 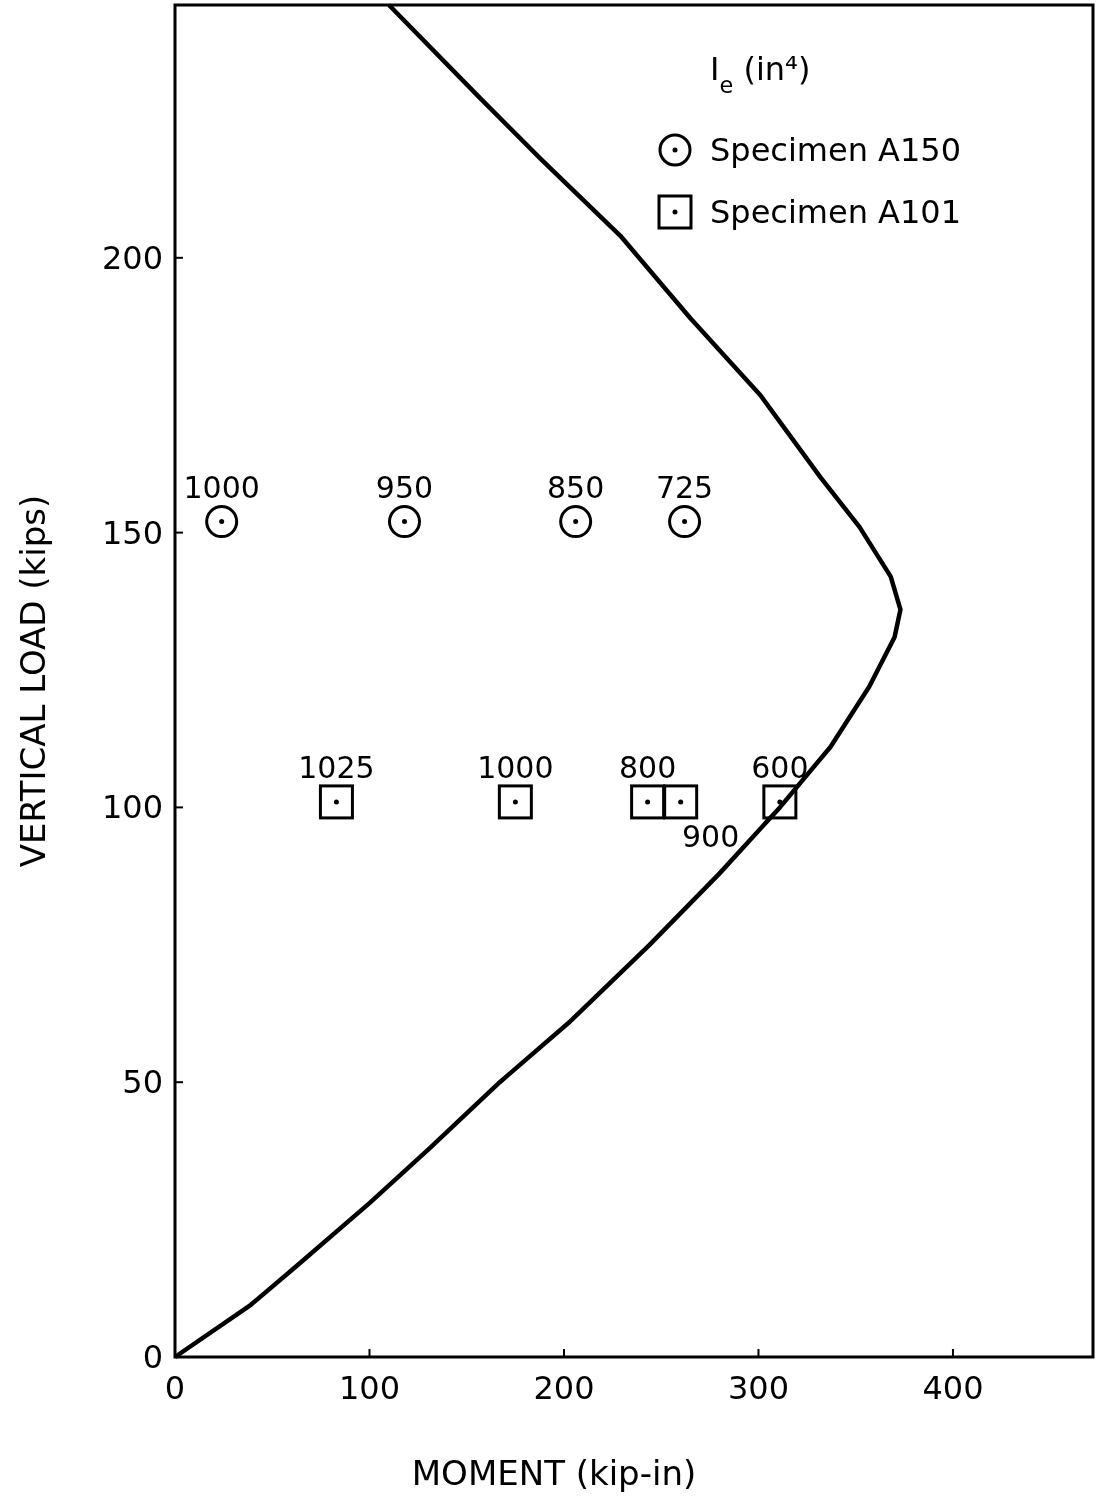 I want to click on x-tick-label: 0, so click(x=175, y=1388).